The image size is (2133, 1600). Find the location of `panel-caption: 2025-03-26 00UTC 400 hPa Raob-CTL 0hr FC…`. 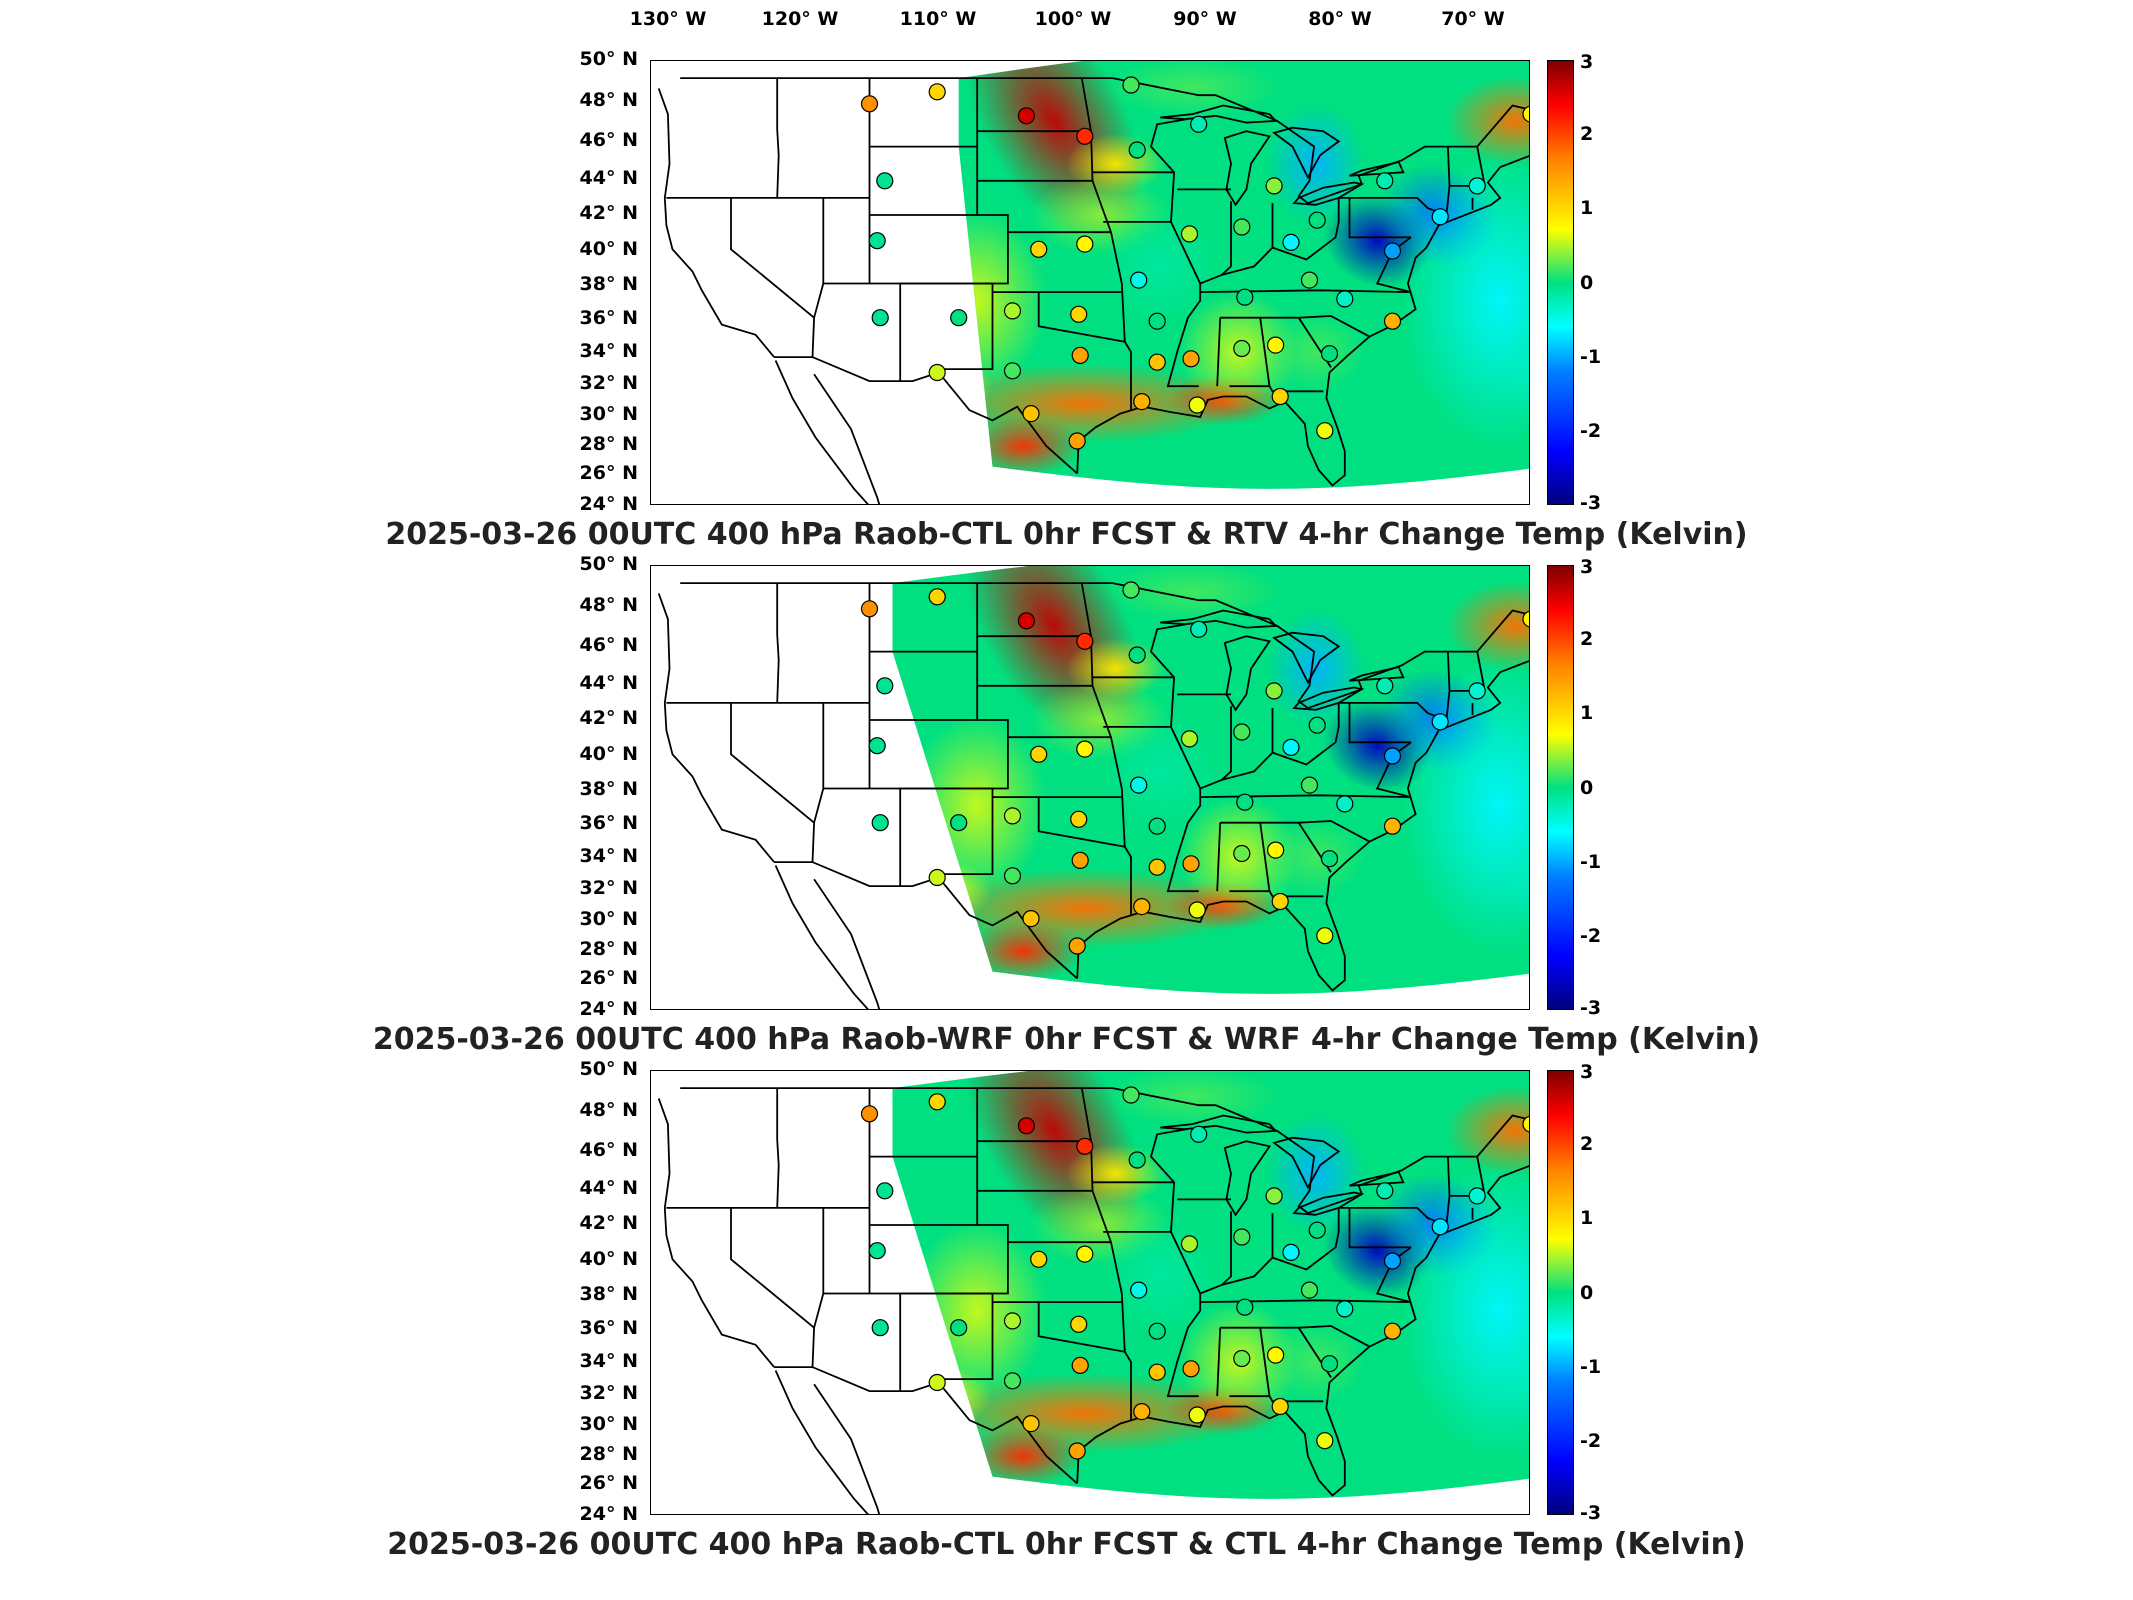

panel-caption: 2025-03-26 00UTC 400 hPa Raob-CTL 0hr FC… is located at coordinates (1066, 1544).